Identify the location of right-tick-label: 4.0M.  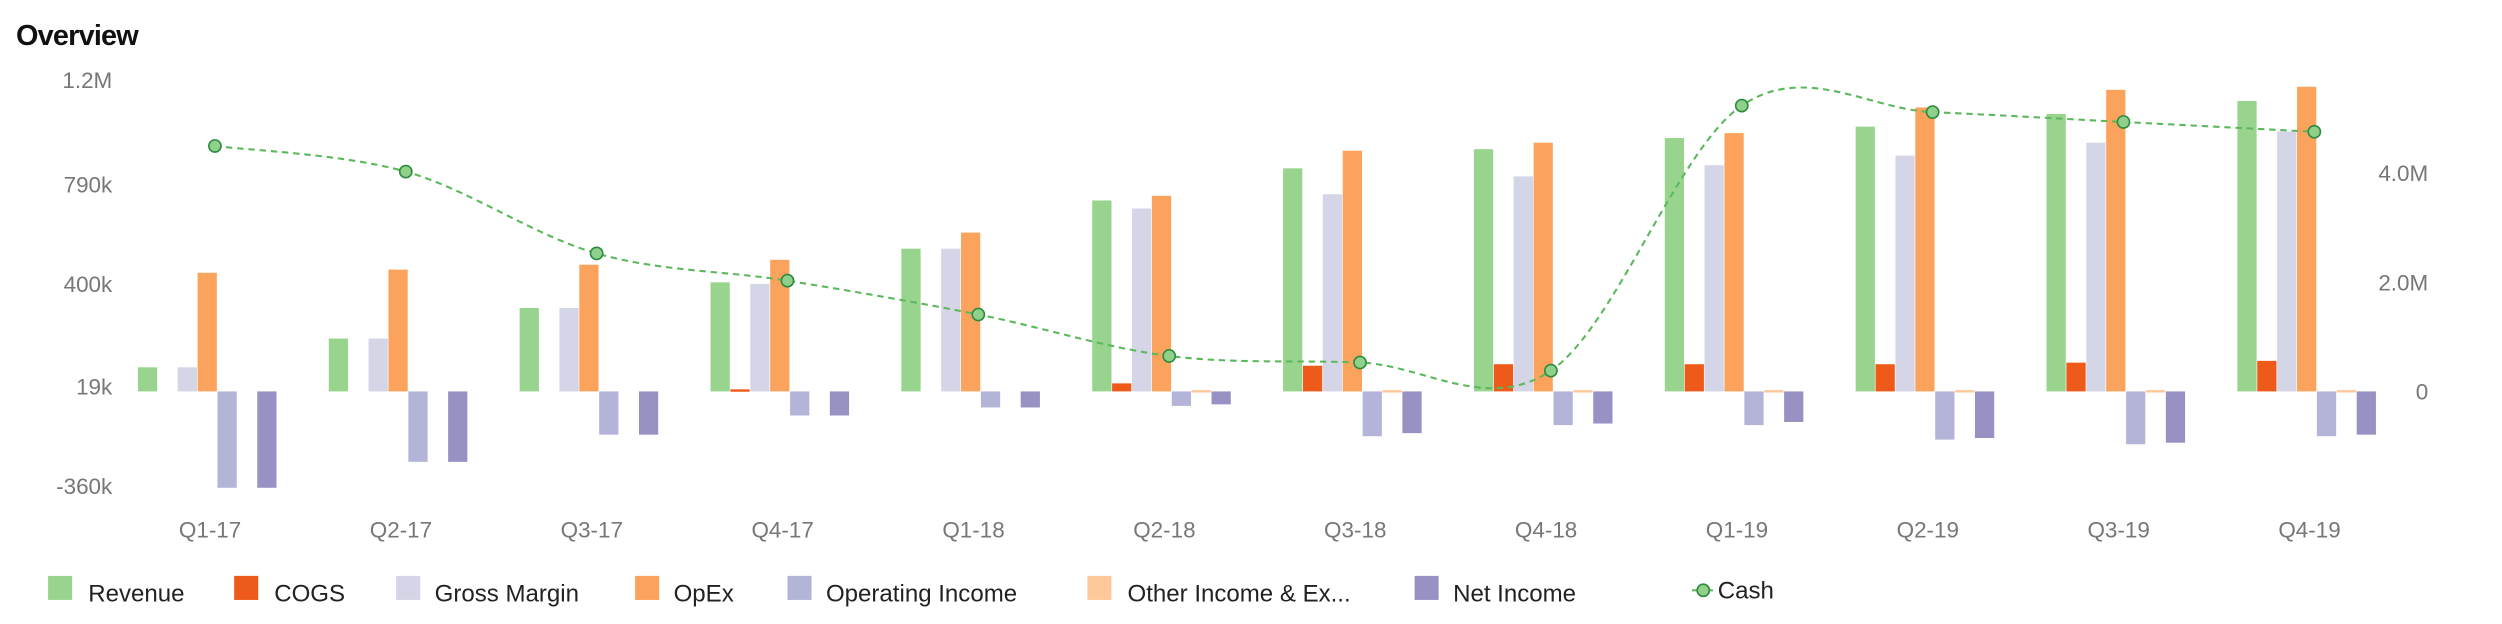
(2403, 173).